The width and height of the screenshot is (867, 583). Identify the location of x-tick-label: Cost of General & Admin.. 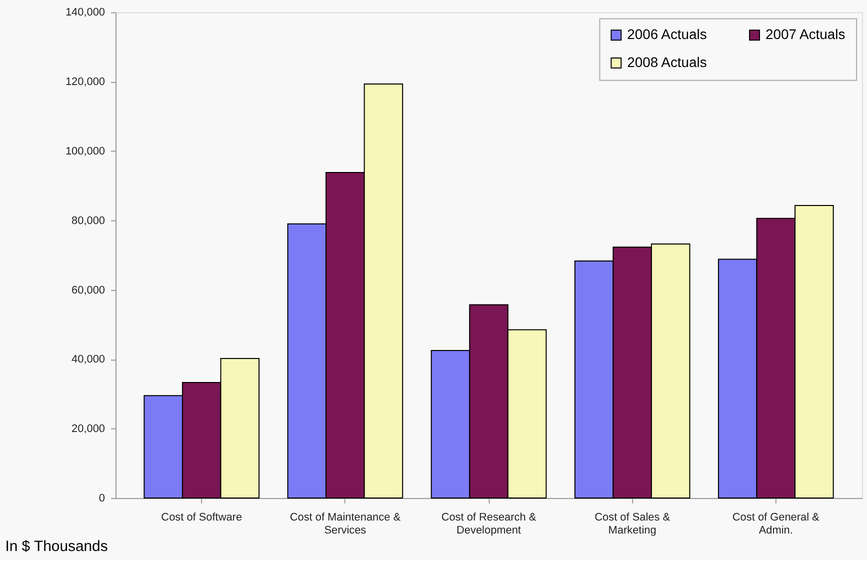
(776, 523).